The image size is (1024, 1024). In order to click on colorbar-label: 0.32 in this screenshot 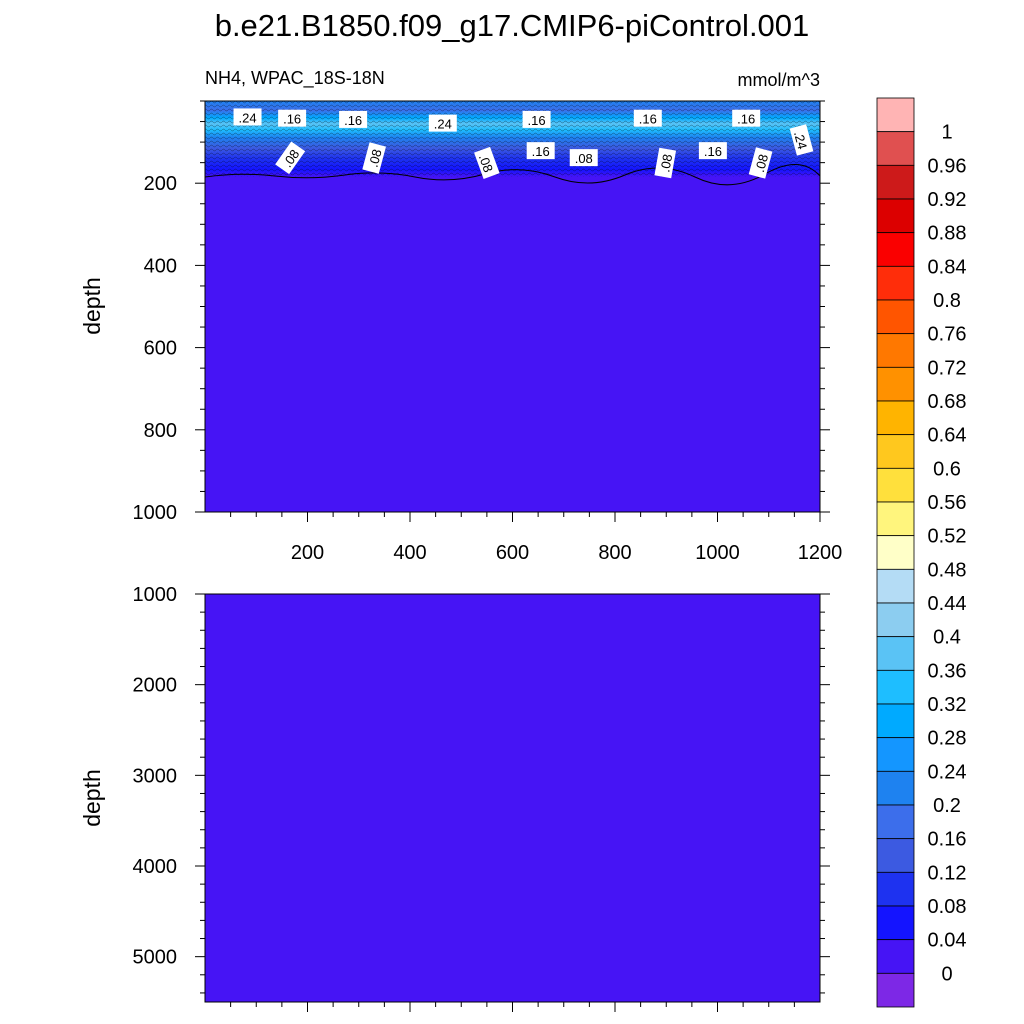, I will do `click(947, 705)`.